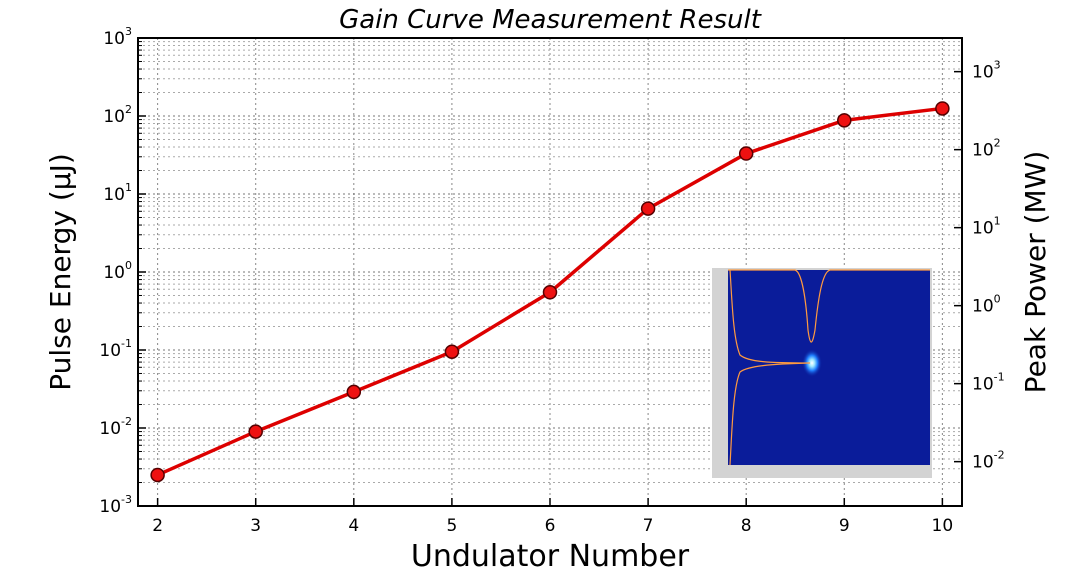 The height and width of the screenshot is (577, 1080). I want to click on y-tick-label: 10¹, so click(117, 193).